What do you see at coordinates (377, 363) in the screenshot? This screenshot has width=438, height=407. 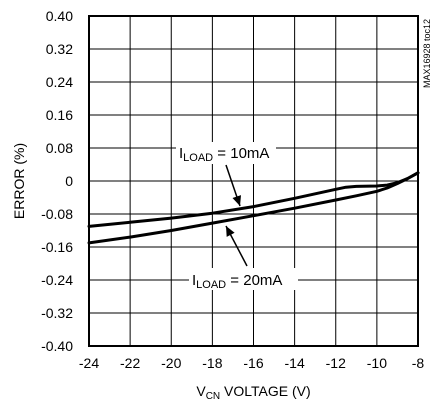 I see `x-tick-label: -10` at bounding box center [377, 363].